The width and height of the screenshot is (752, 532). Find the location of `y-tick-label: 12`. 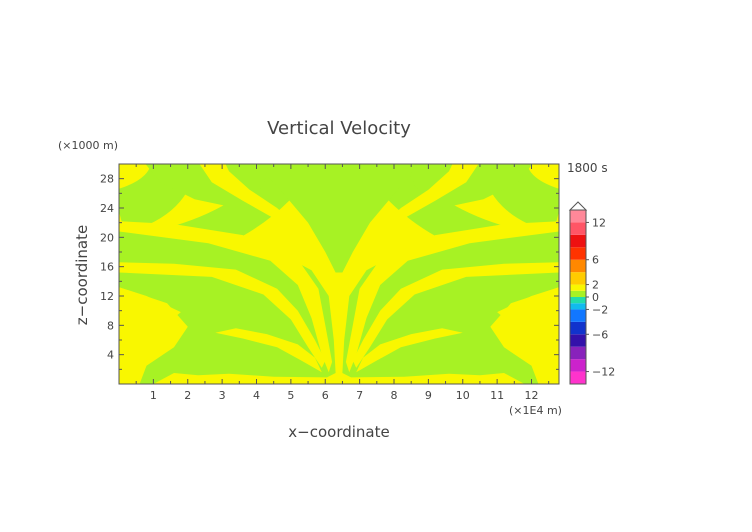

y-tick-label: 12 is located at coordinates (107, 296).